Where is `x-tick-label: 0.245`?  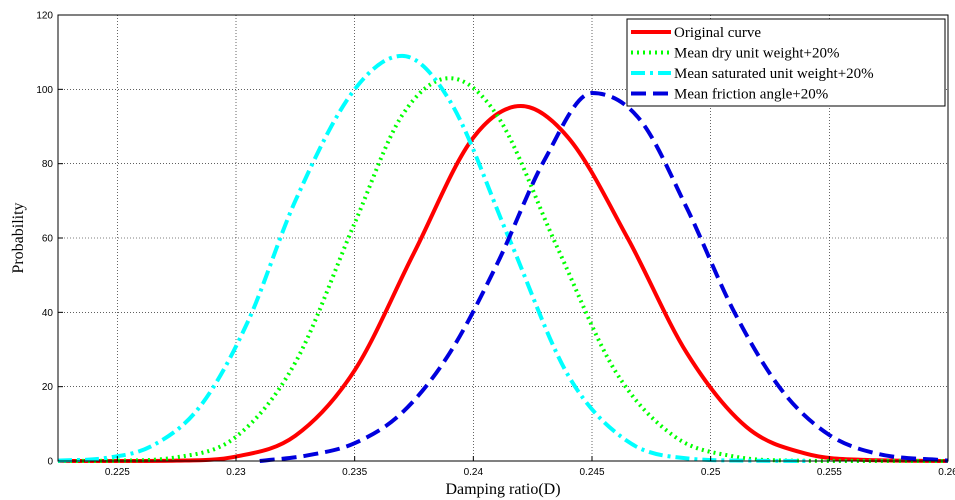 x-tick-label: 0.245 is located at coordinates (591, 472).